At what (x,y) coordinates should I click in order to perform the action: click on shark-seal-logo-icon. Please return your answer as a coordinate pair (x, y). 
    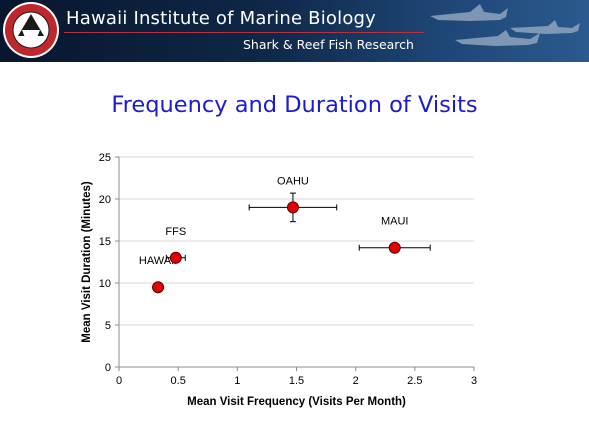
    Looking at the image, I should click on (31, 30).